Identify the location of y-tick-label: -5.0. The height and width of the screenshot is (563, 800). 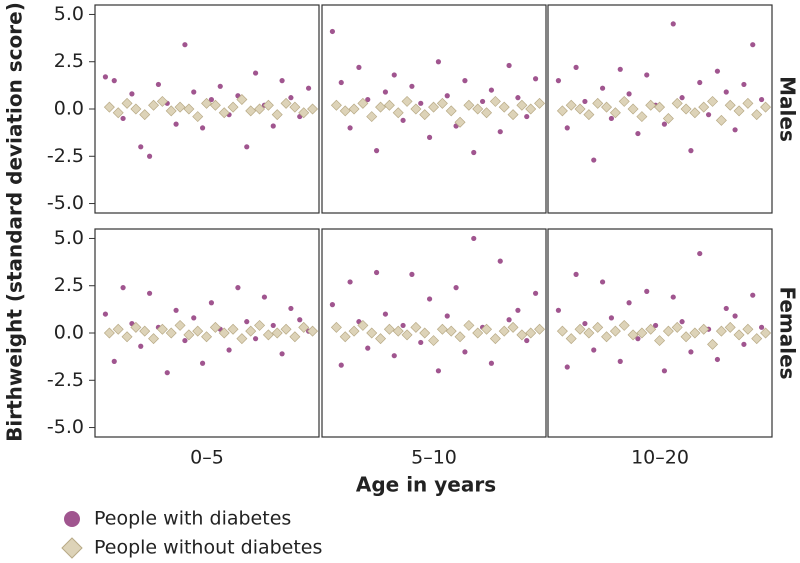
(65, 203).